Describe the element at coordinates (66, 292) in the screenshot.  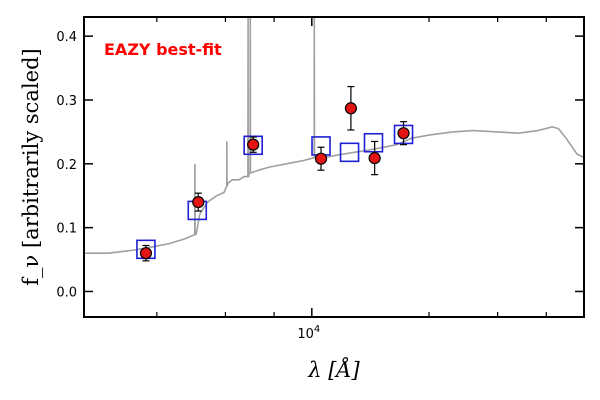
I see `y-tick-label: 0.0` at that location.